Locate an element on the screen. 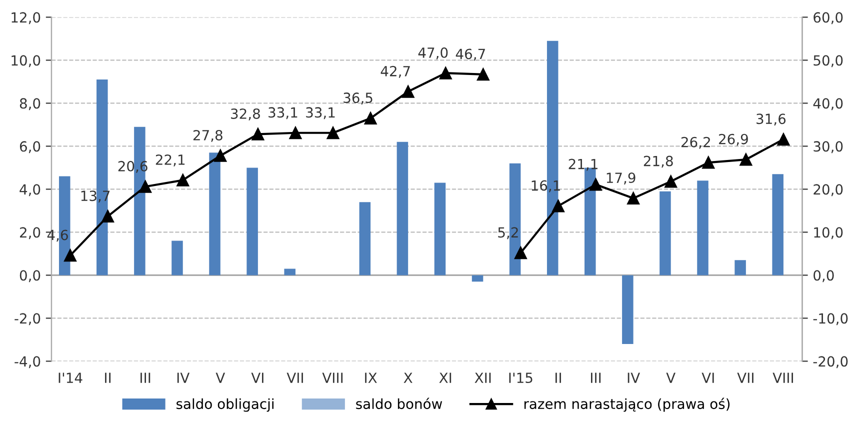 This screenshot has width=858, height=430. y-tick-label: -2,0 is located at coordinates (27, 319).